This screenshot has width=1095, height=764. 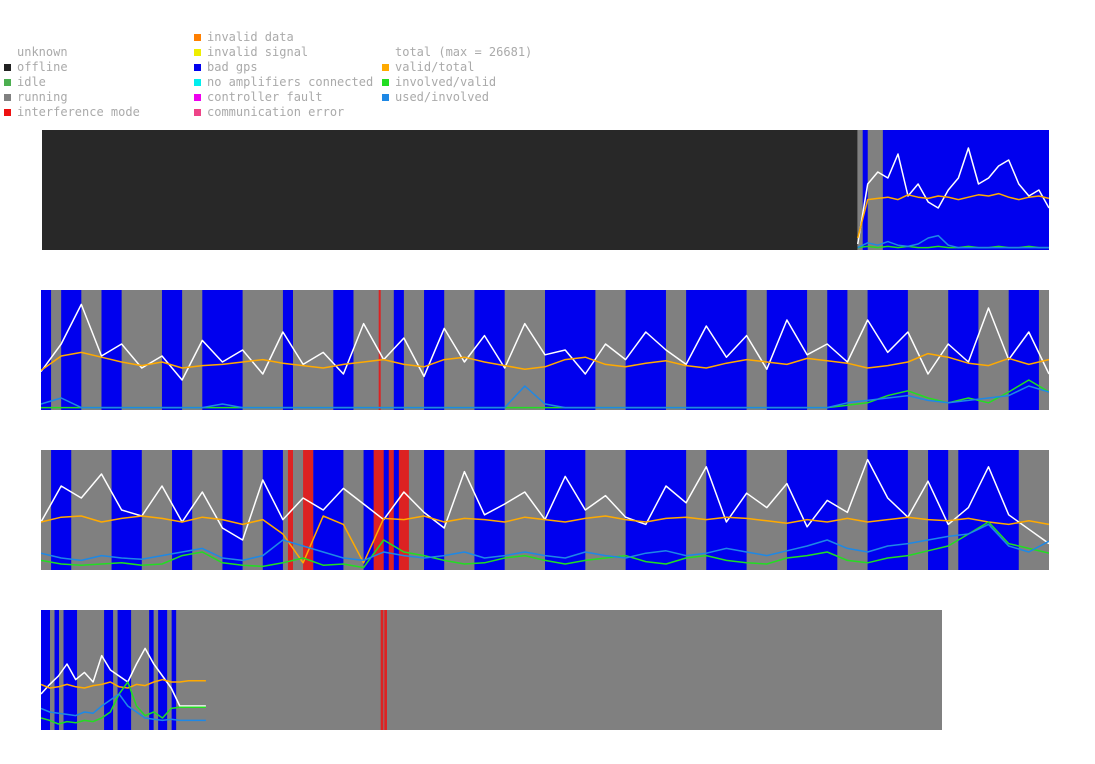 What do you see at coordinates (78, 112) in the screenshot?
I see `legend-label: interference mode` at bounding box center [78, 112].